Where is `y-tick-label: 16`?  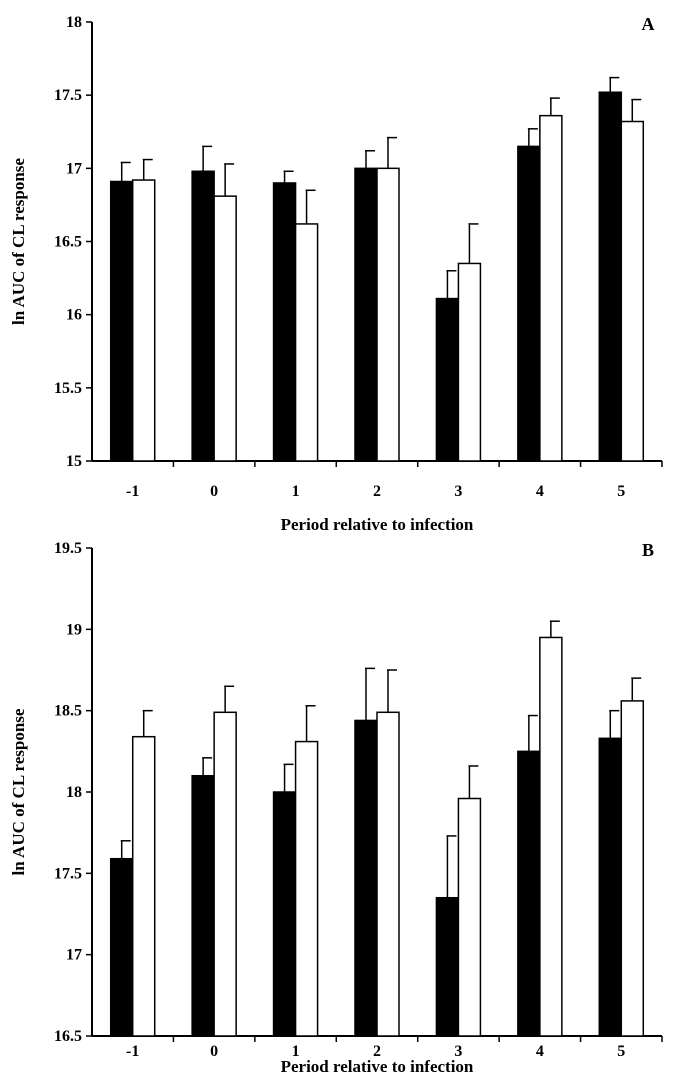 y-tick-label: 16 is located at coordinates (74, 315).